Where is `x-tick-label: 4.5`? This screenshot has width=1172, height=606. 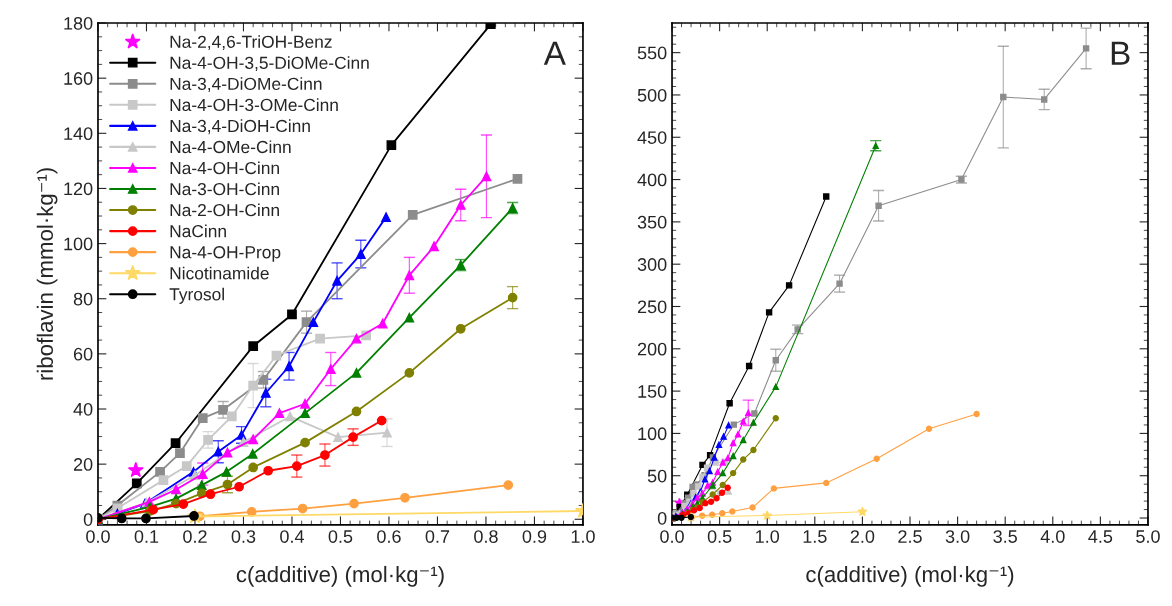
x-tick-label: 4.5 is located at coordinates (1100, 536).